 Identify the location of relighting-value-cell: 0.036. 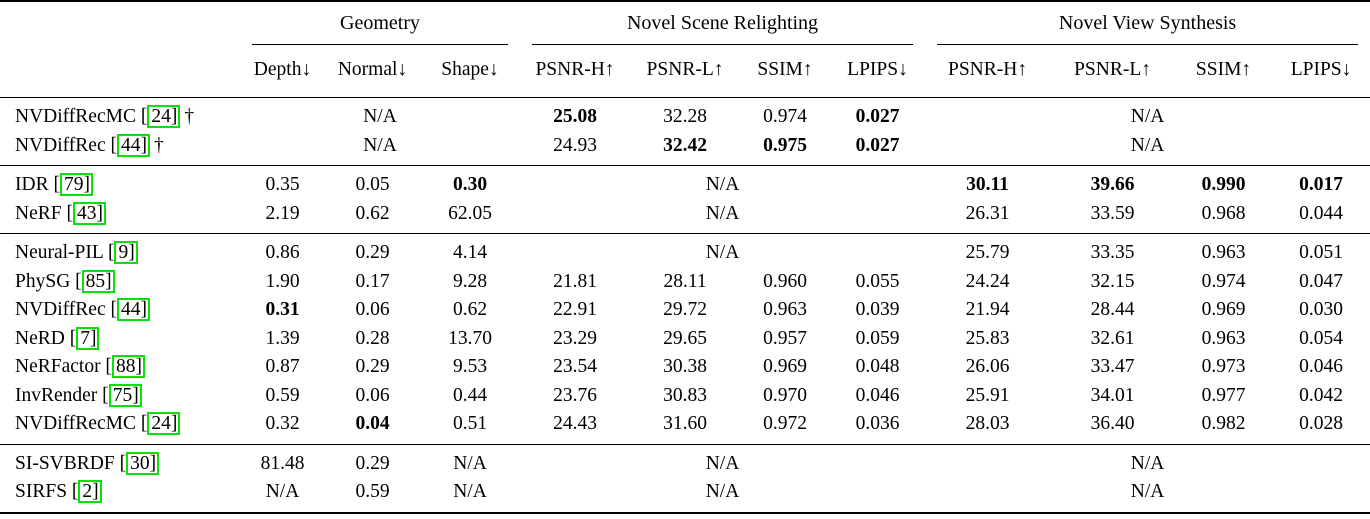
(877, 423).